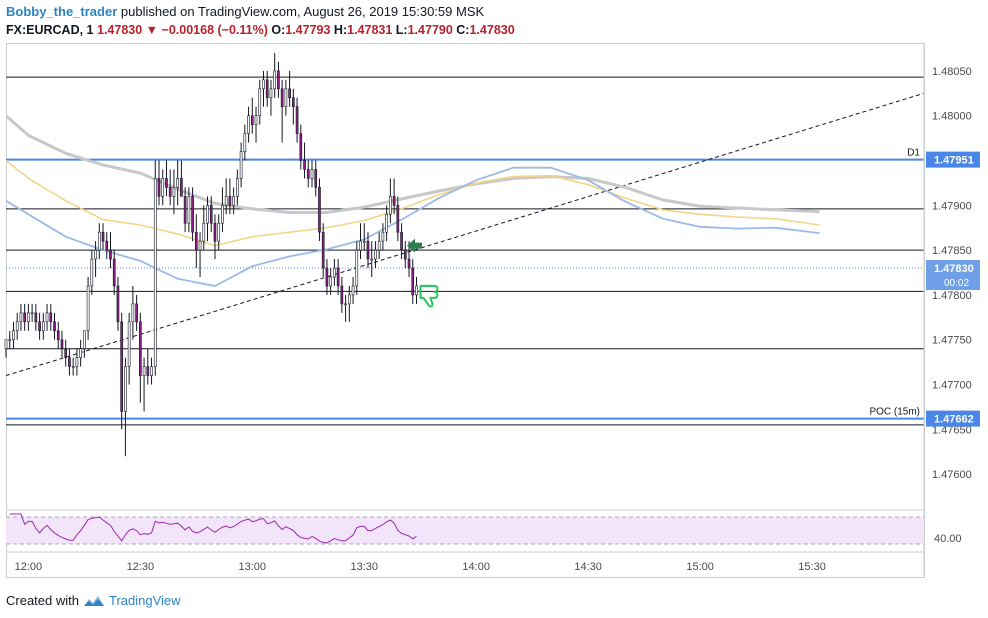 The height and width of the screenshot is (618, 988). What do you see at coordinates (415, 245) in the screenshot?
I see `left-arrow-icon` at bounding box center [415, 245].